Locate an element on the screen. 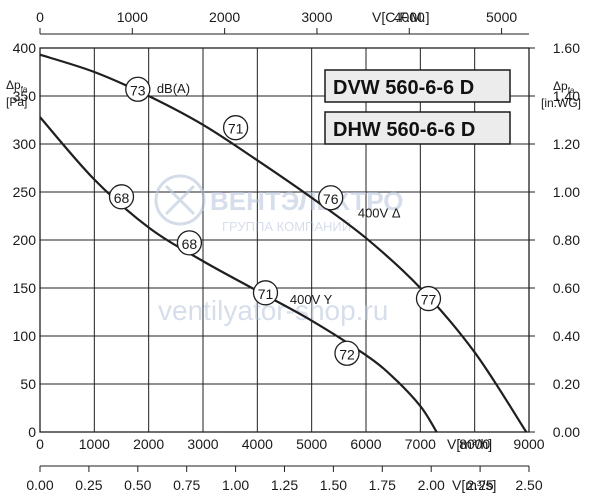  x-bottom-tick-label: 5000 is located at coordinates (311, 444).